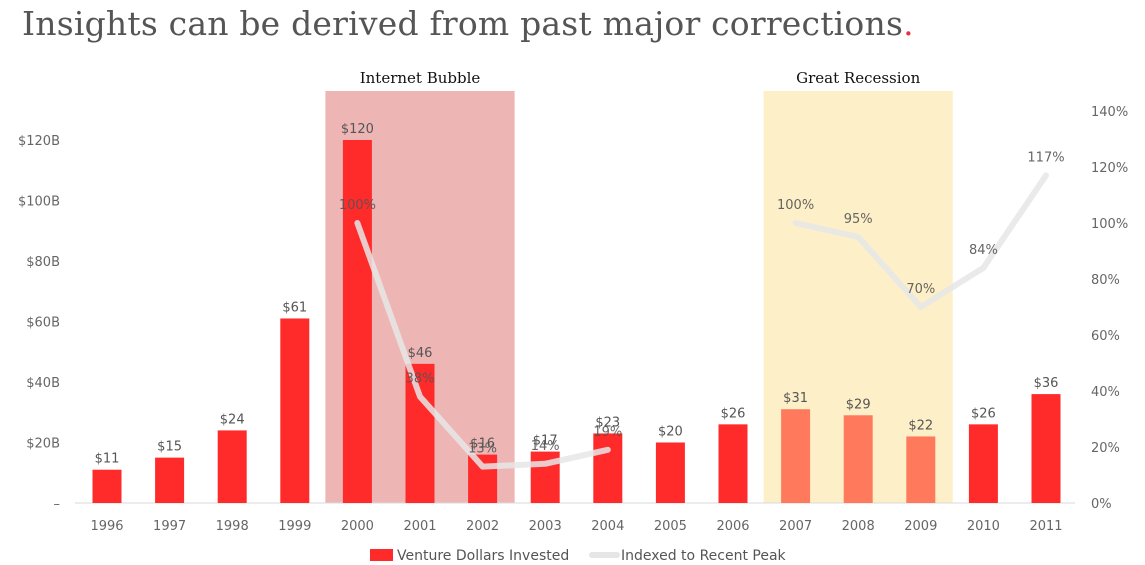 The image size is (1145, 565). I want to click on index-point-label-2000: 100%, so click(357, 205).